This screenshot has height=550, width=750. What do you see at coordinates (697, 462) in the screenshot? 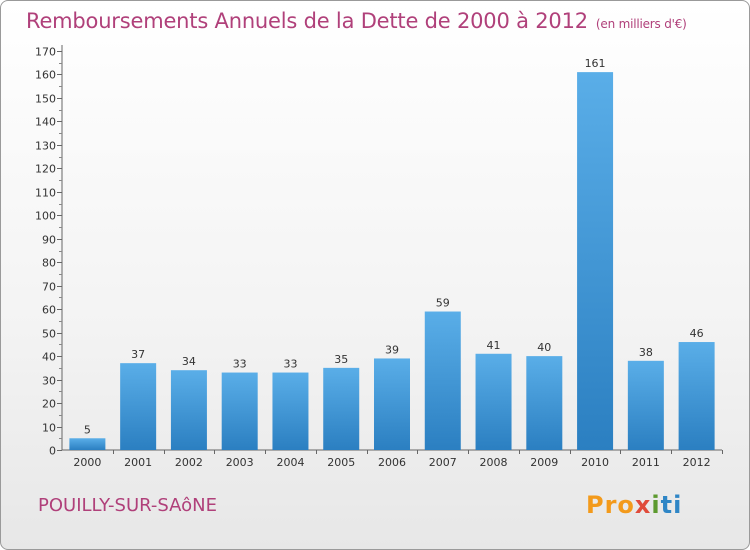
I see `x-tick-label: 2012` at bounding box center [697, 462].